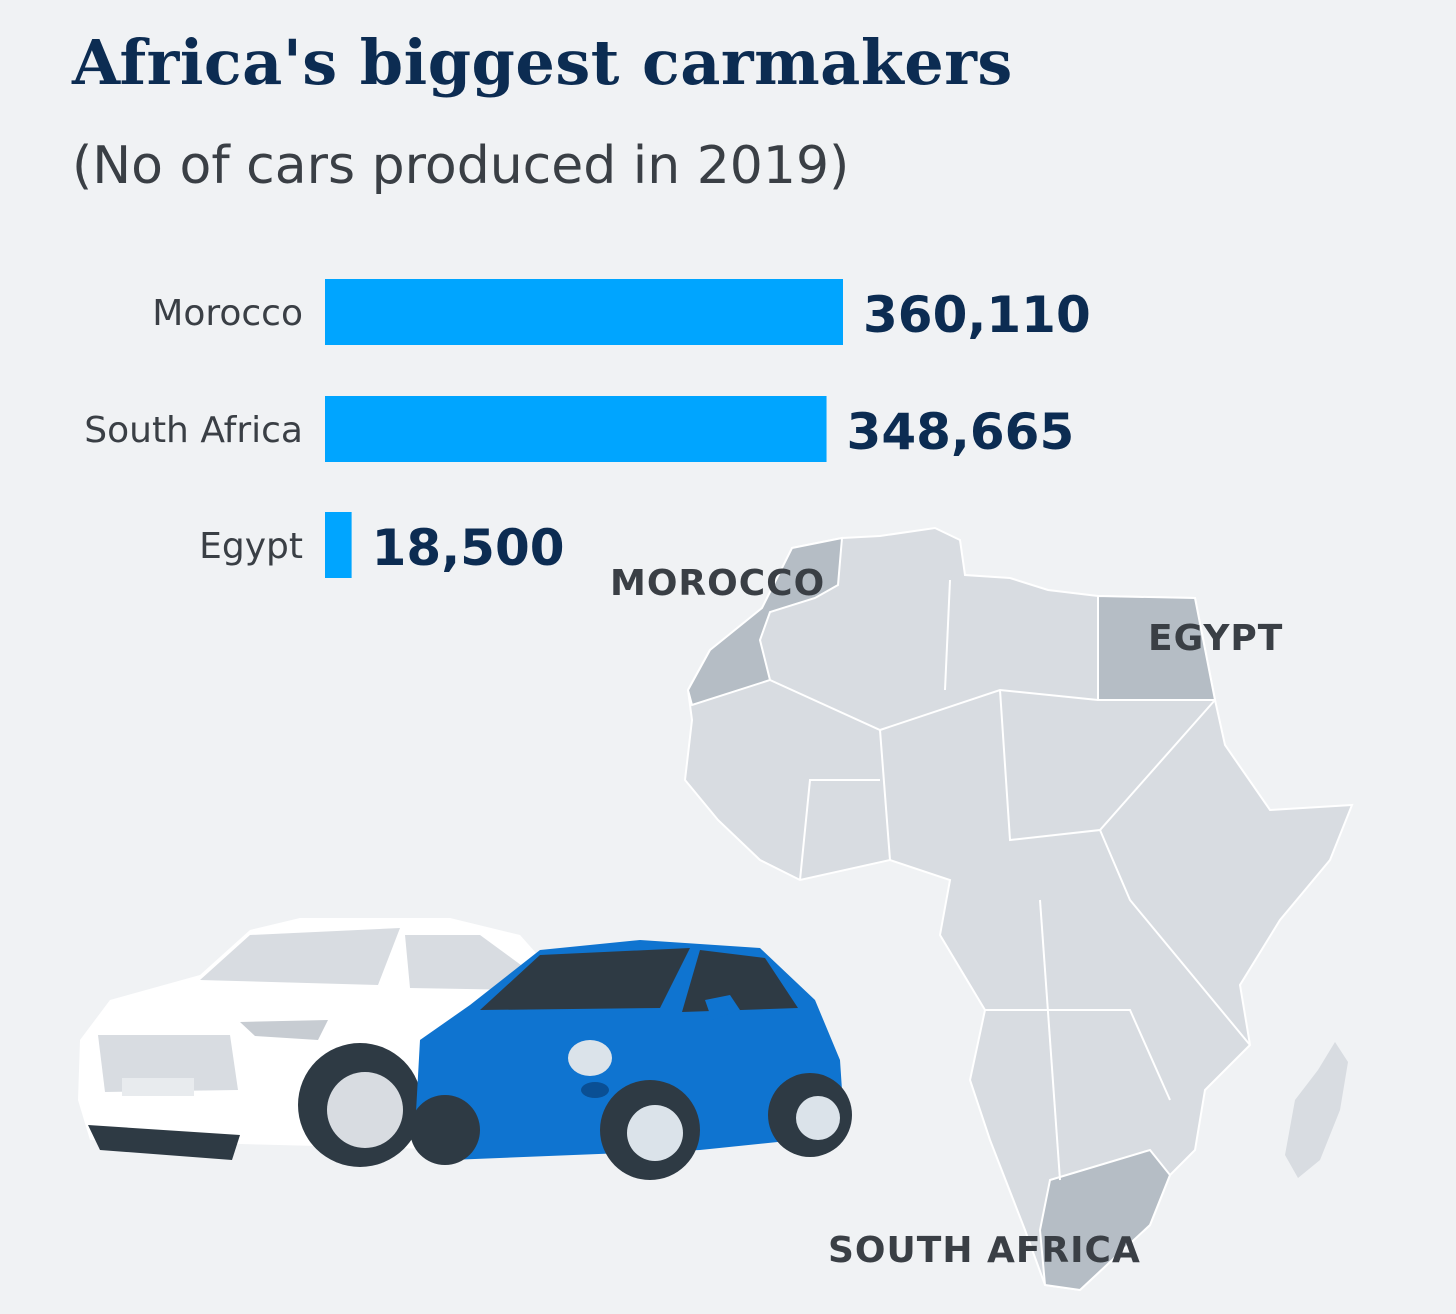  Describe the element at coordinates (1316, 1110) in the screenshot. I see `madagascar-shape` at that location.